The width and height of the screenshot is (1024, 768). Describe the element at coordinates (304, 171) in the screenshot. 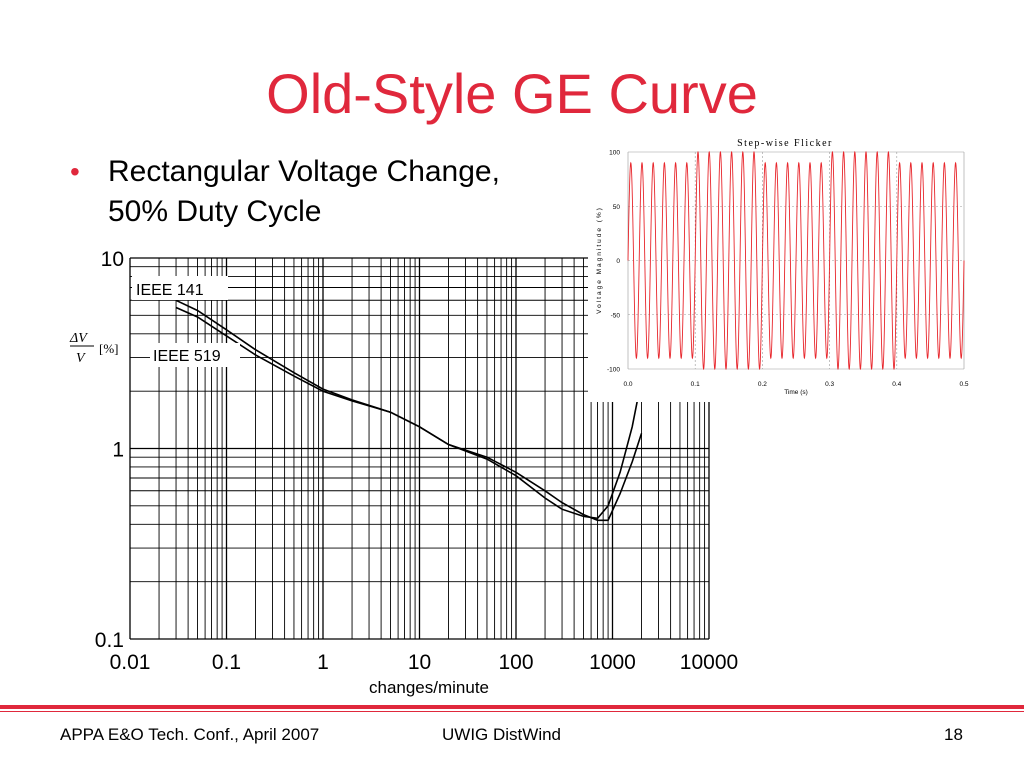

I see `bullet-text-line-1: Rectangular Voltage Change,` at that location.